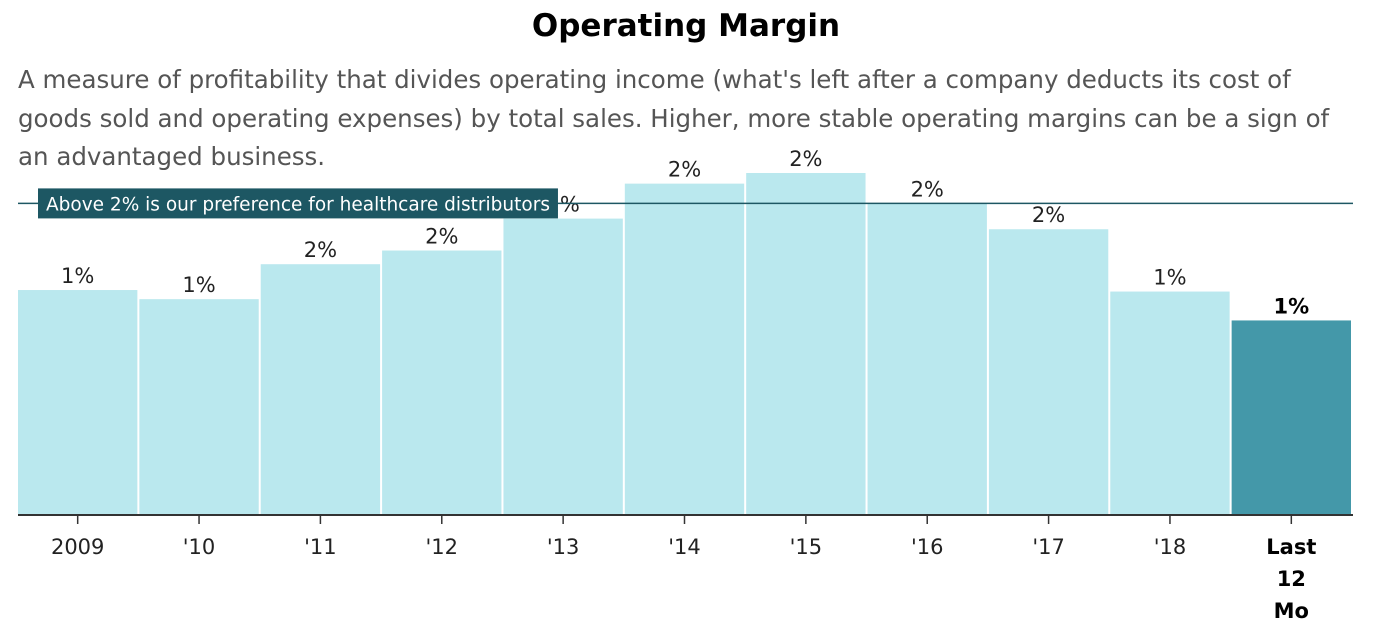 This screenshot has width=1378, height=634. What do you see at coordinates (805, 159) in the screenshot?
I see `value-label-6: 2%` at bounding box center [805, 159].